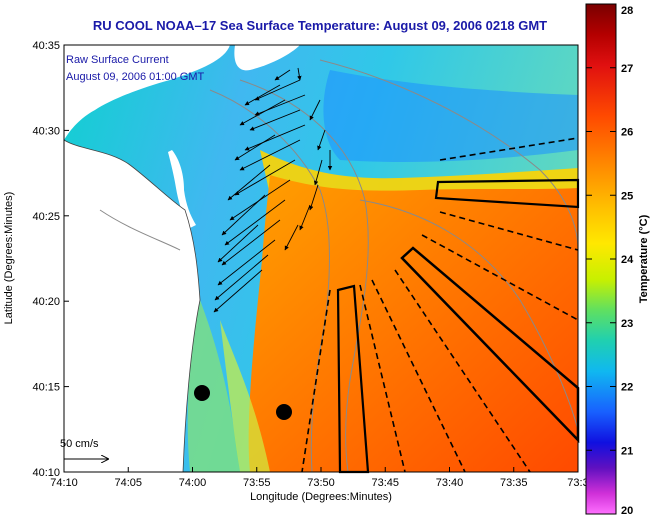 This screenshot has height=518, width=651. What do you see at coordinates (46, 131) in the screenshot?
I see `y-tick-label: 40:30` at bounding box center [46, 131].